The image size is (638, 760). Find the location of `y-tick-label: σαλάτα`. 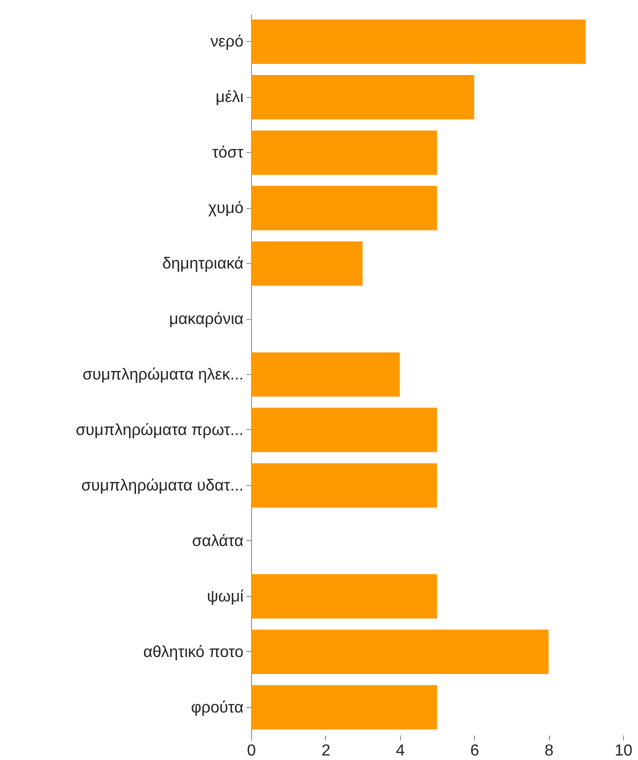

y-tick-label: σαλάτα is located at coordinates (218, 541).